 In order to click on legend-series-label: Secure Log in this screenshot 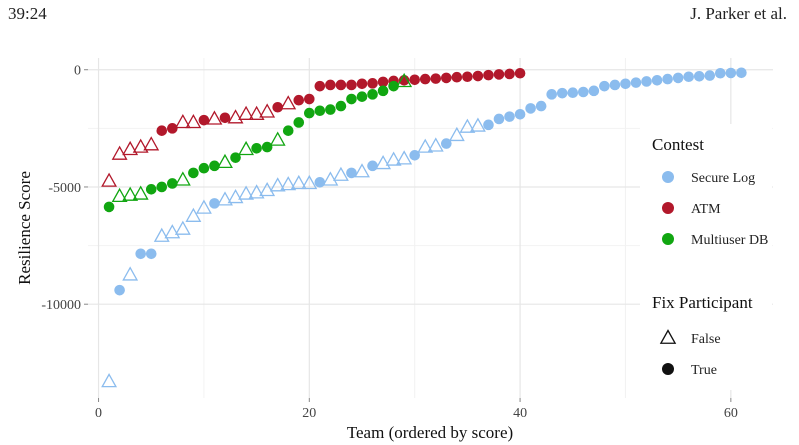, I will do `click(723, 178)`.